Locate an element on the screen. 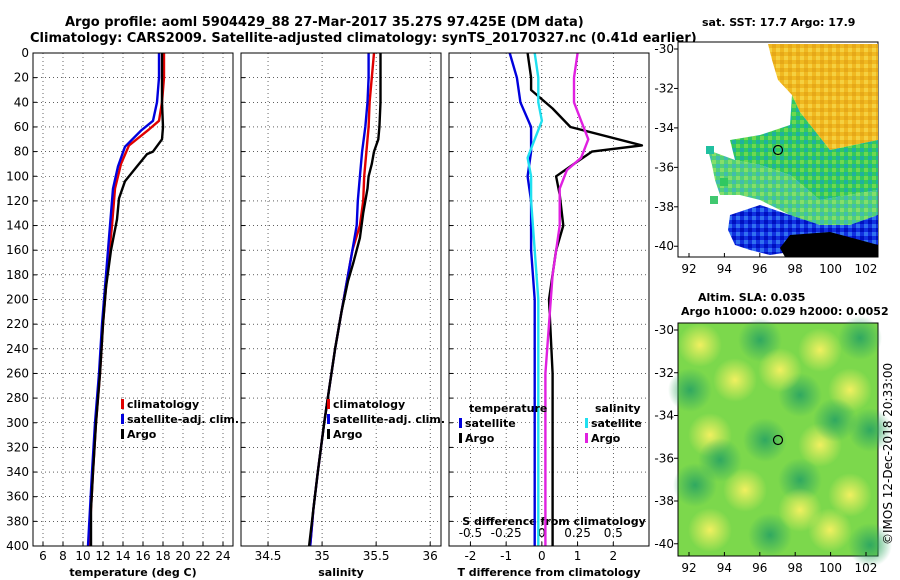 The height and width of the screenshot is (580, 900). y-tick-label: 300 is located at coordinates (17, 423).